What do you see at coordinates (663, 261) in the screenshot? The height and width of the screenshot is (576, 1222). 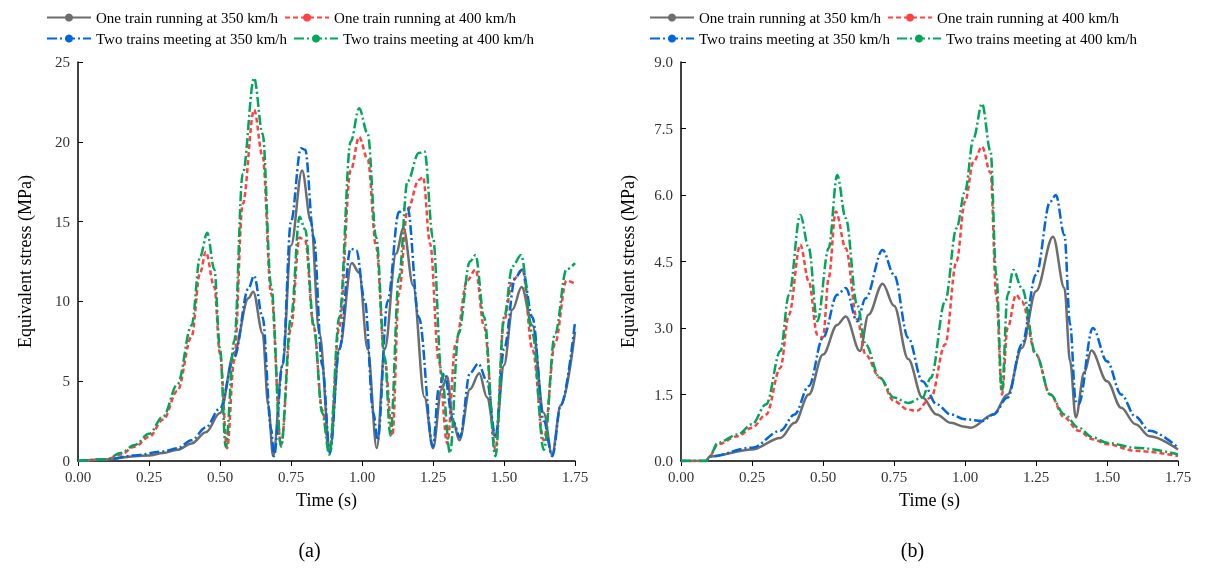 I see `y-tick-label: 4.5` at bounding box center [663, 261].